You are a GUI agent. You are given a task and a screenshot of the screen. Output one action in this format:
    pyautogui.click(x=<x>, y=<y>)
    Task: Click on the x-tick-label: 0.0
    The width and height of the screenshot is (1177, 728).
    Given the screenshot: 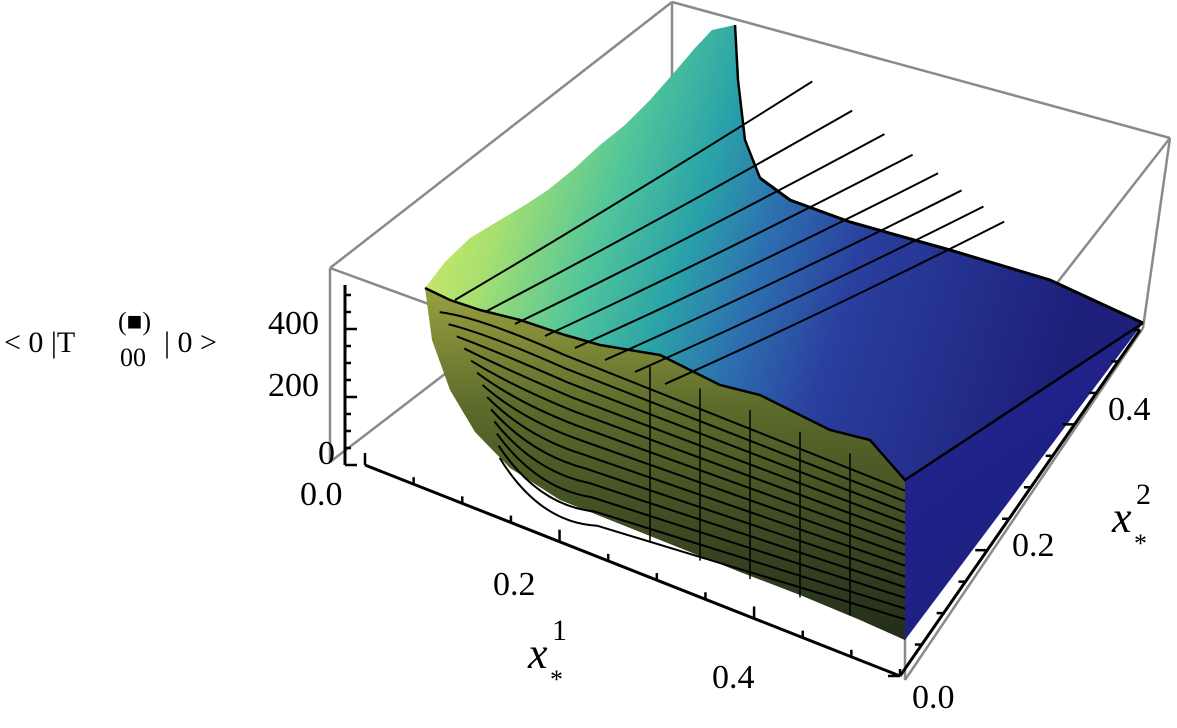 What is the action you would take?
    pyautogui.click(x=321, y=494)
    